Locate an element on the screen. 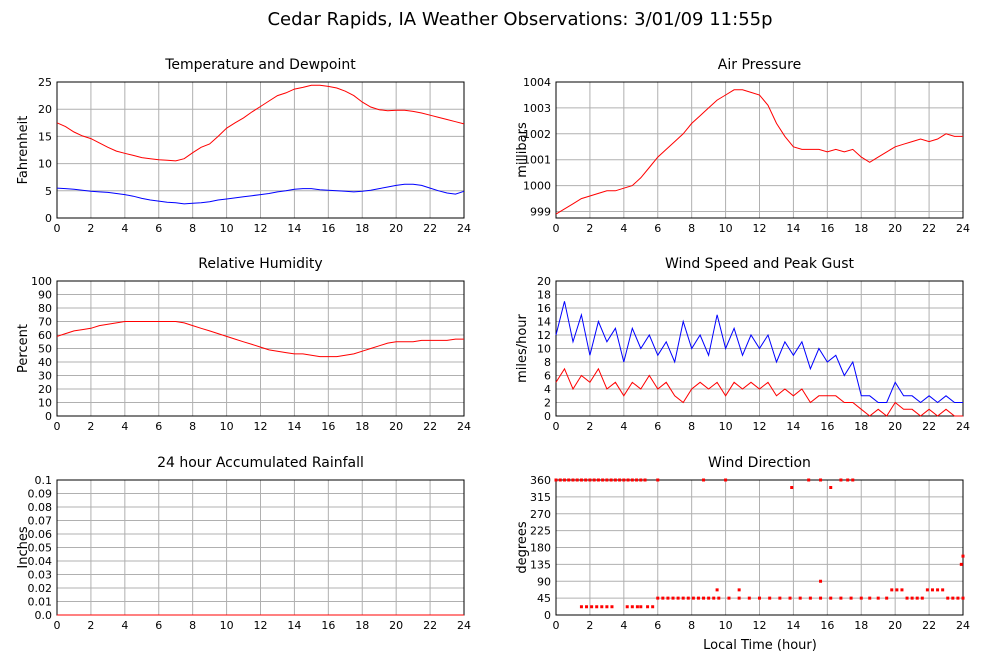  y-tick-label-wind-9: 18 is located at coordinates (544, 295).